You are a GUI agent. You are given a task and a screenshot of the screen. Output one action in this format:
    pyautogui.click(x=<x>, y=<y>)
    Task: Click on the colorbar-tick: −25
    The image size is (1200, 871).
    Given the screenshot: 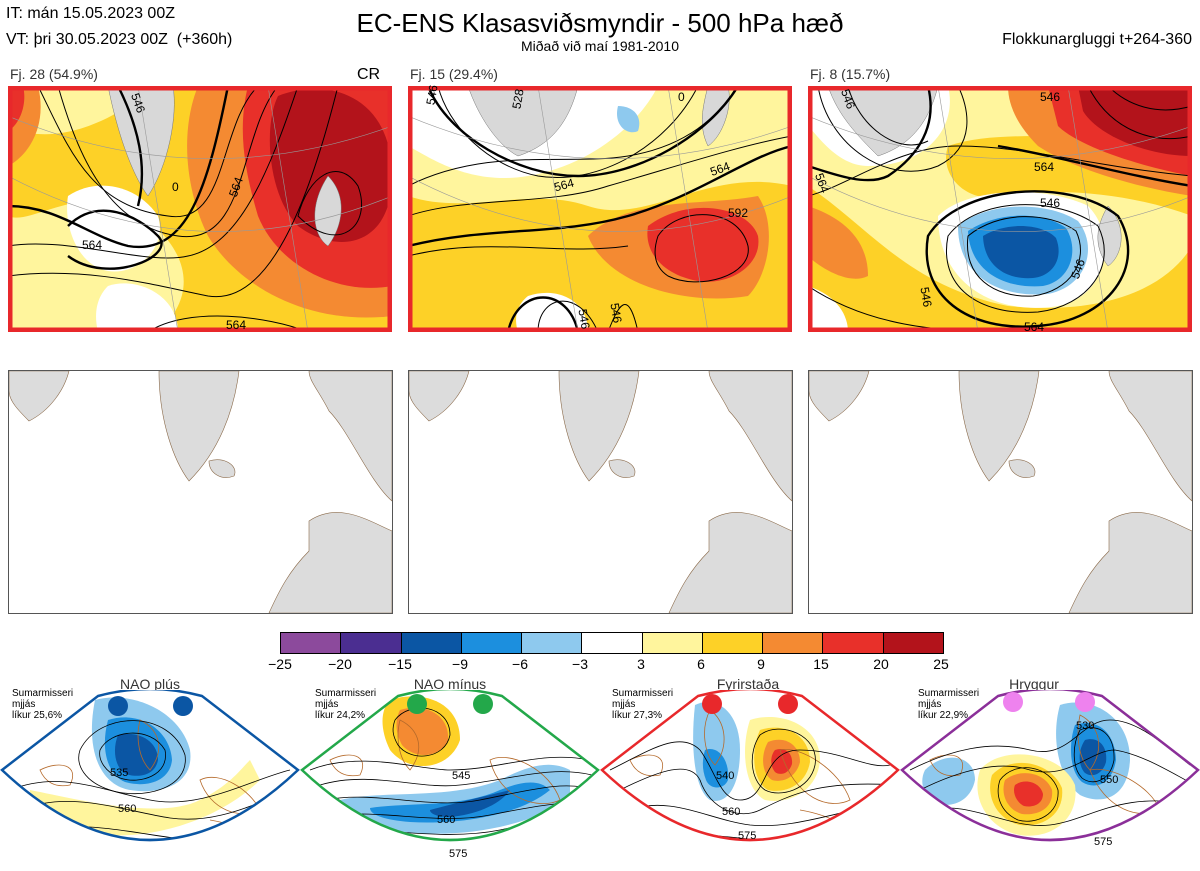 What is the action you would take?
    pyautogui.click(x=280, y=664)
    